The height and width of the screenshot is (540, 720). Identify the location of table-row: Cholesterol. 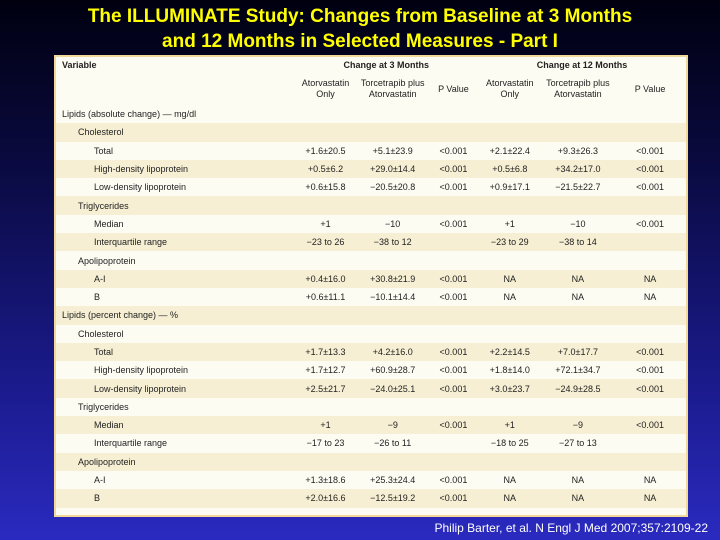
(371, 334).